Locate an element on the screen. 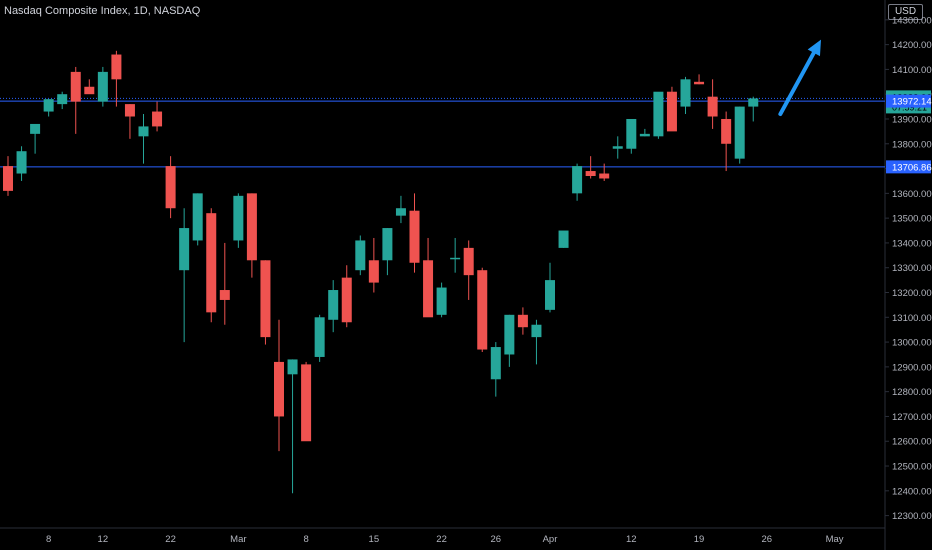 The image size is (932, 550). x-tick-label: May is located at coordinates (835, 539).